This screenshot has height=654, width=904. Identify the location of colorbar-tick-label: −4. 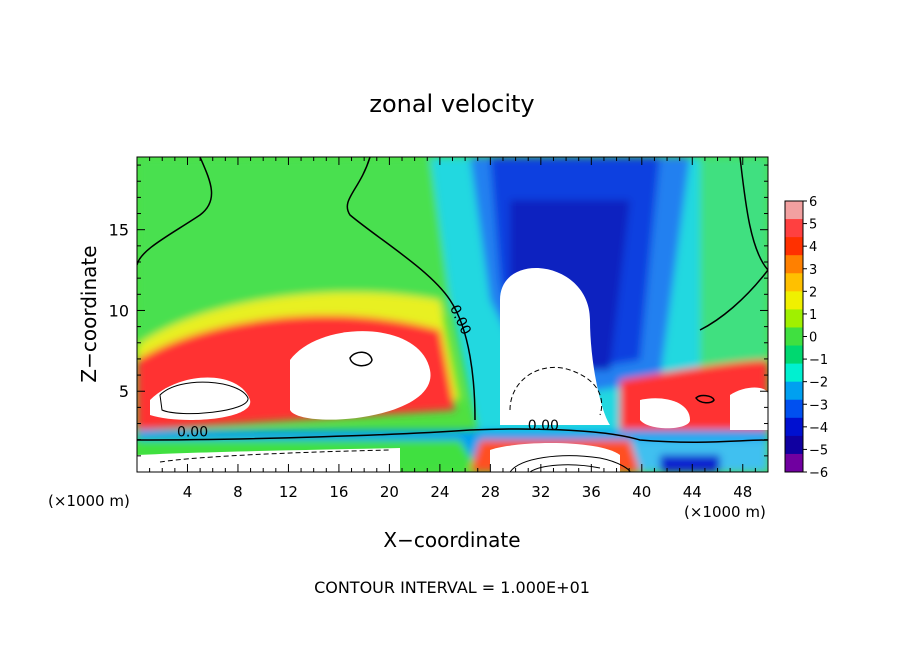
(818, 428).